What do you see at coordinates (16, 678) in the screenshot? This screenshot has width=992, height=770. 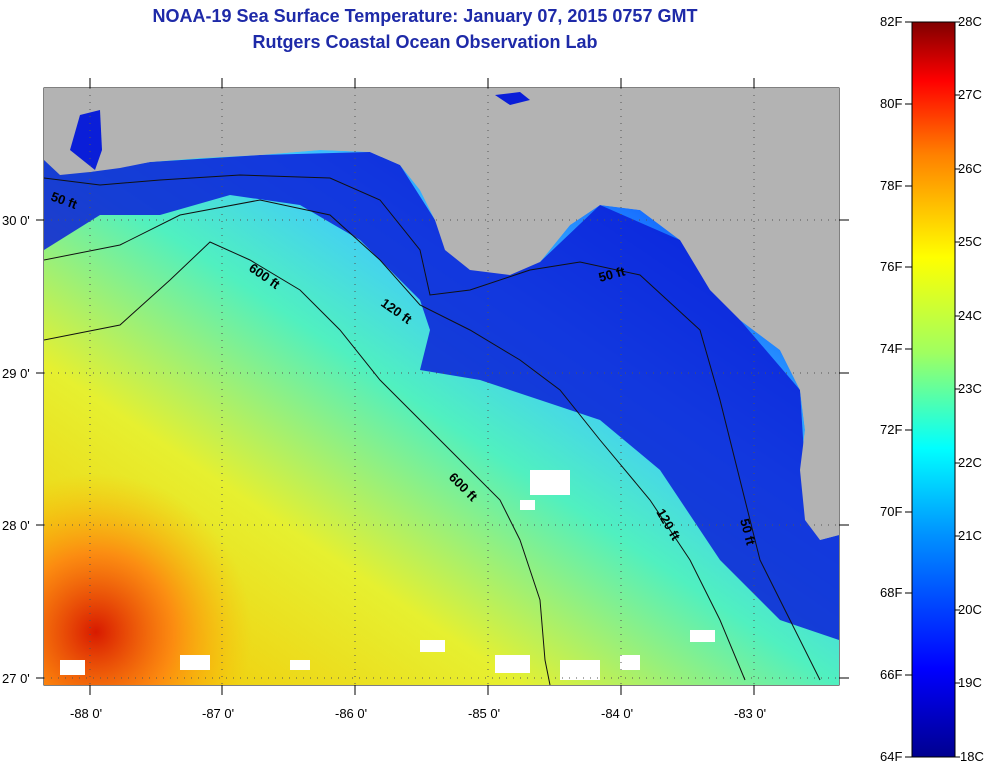 I see `y-tick-label: 27 0'` at bounding box center [16, 678].